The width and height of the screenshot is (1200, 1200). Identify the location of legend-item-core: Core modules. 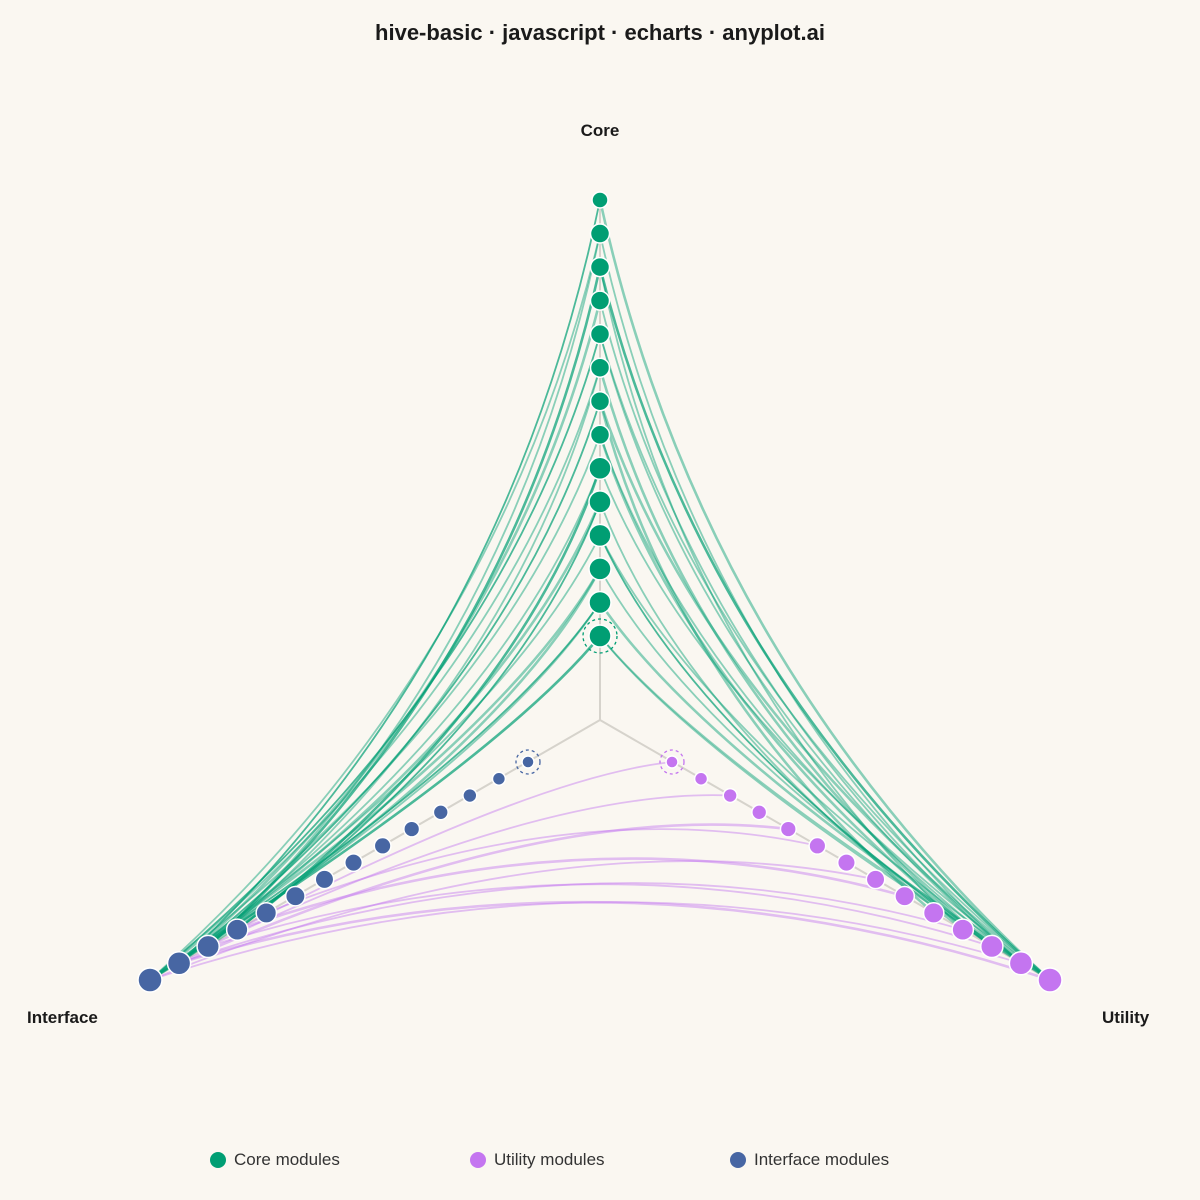
(275, 1160).